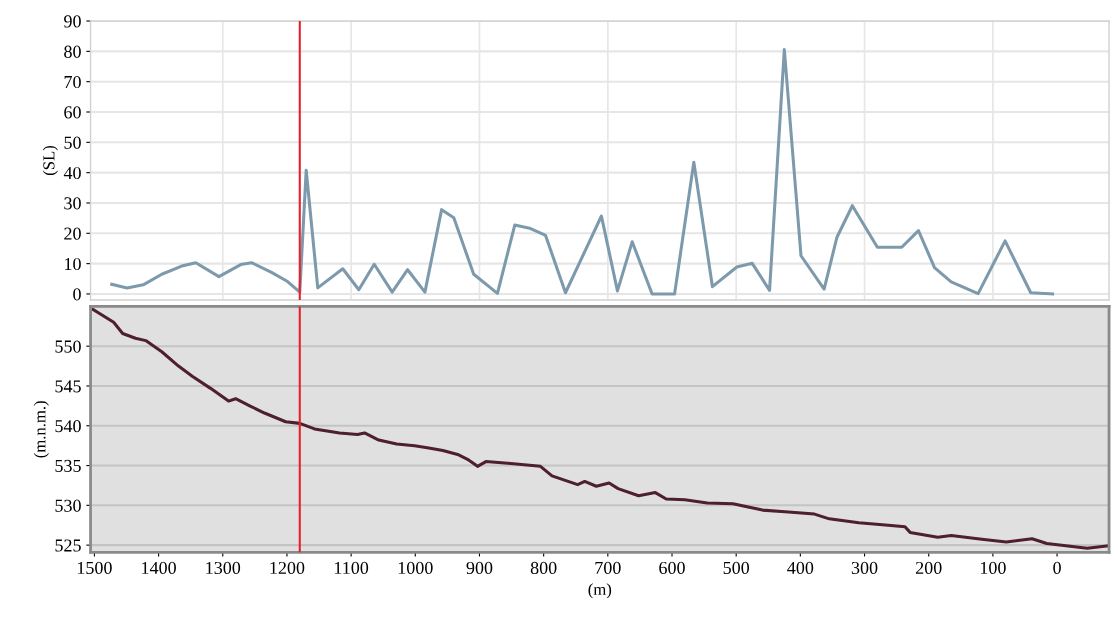  Describe the element at coordinates (159, 568) in the screenshot. I see `x-tick-label: 1400` at that location.